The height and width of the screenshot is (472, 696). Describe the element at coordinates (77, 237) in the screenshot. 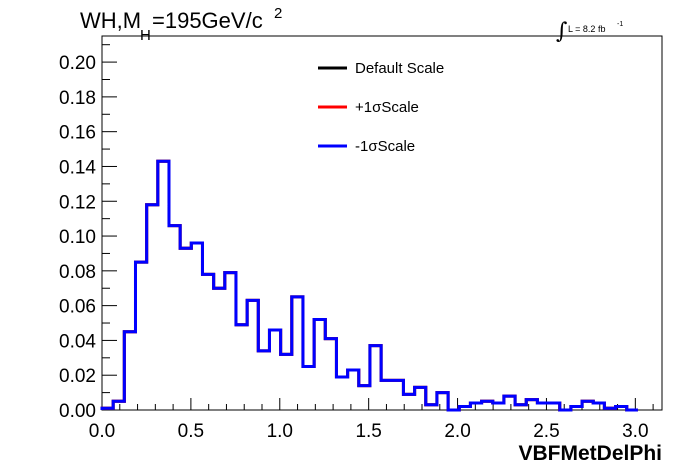

I see `y-tick-label: 0.10` at that location.